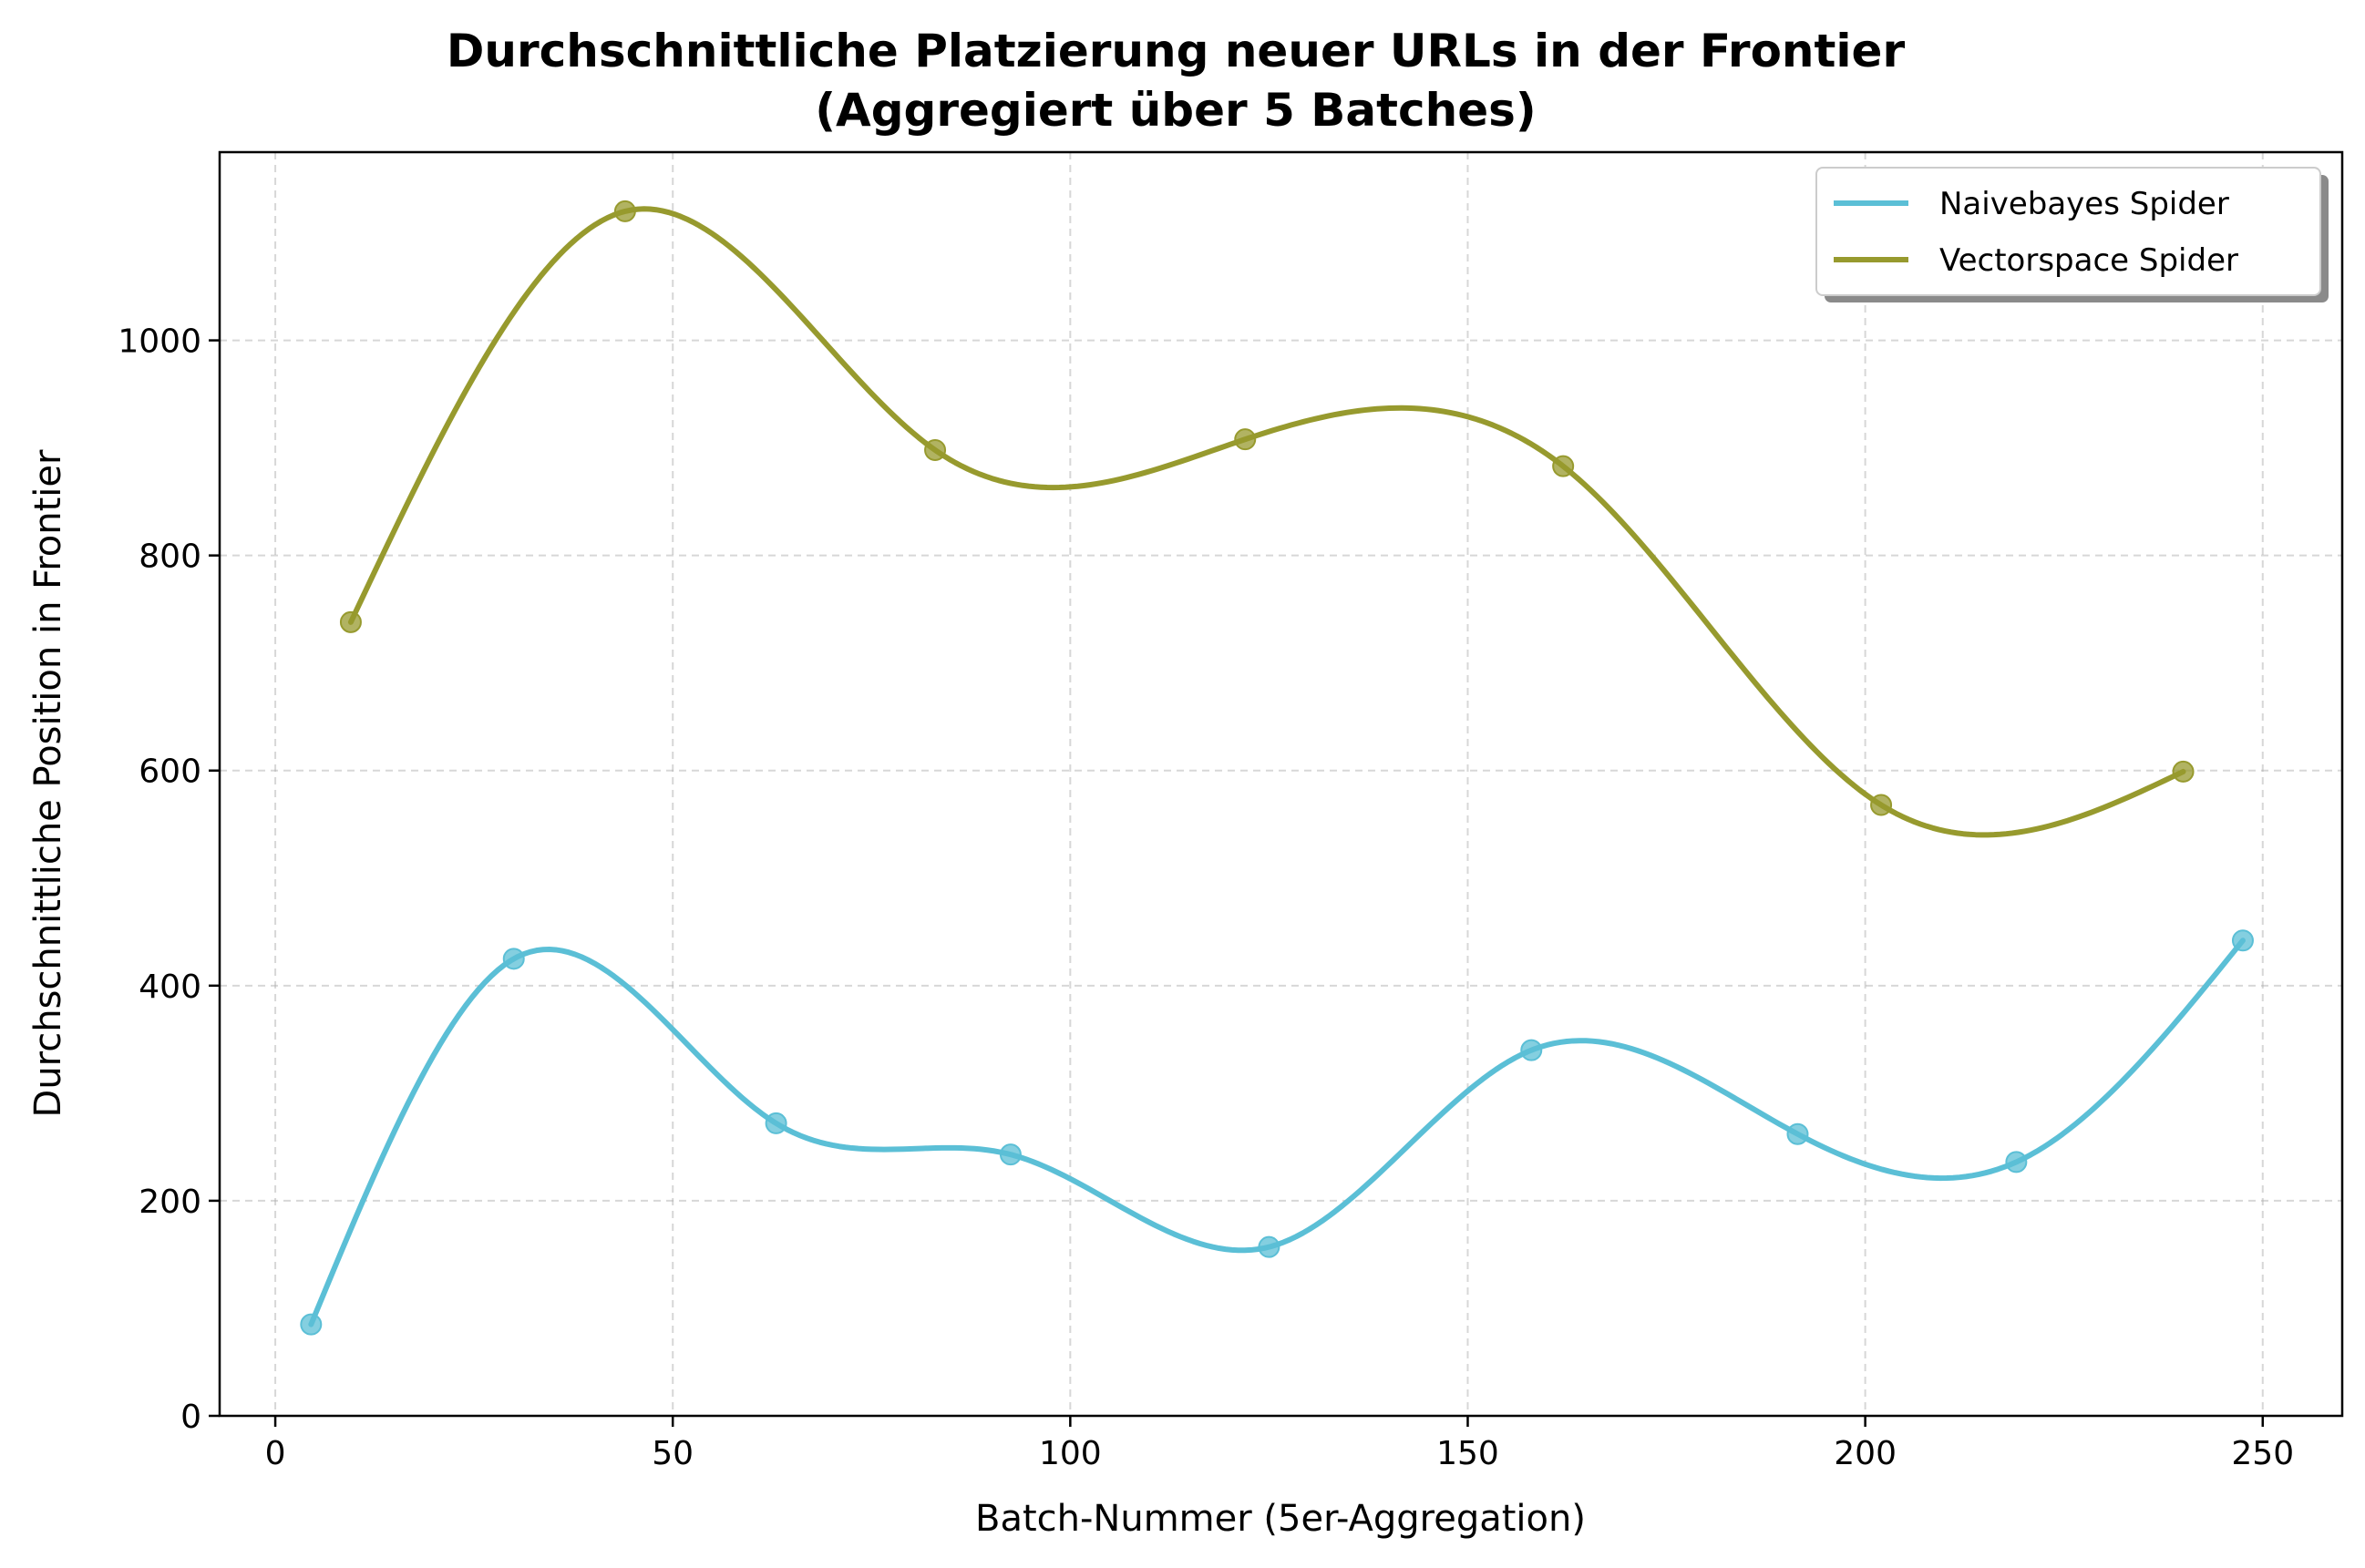 Image resolution: width=2365 pixels, height=1568 pixels. What do you see at coordinates (48, 783) in the screenshot?
I see `y-axis-label: Durchschnittliche Position in Frontier` at bounding box center [48, 783].